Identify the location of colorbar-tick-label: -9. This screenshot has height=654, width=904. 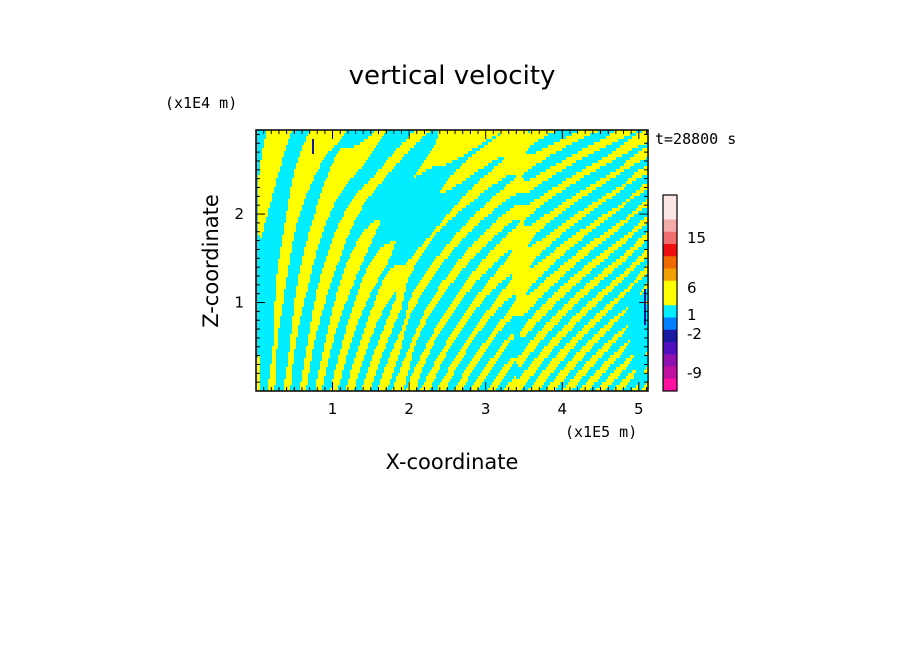
(694, 373).